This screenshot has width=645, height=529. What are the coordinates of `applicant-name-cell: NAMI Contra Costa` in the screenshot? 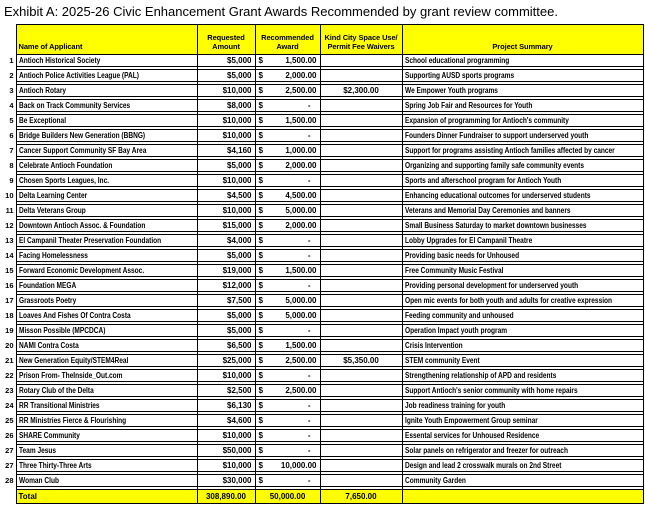 It's located at (106, 345).